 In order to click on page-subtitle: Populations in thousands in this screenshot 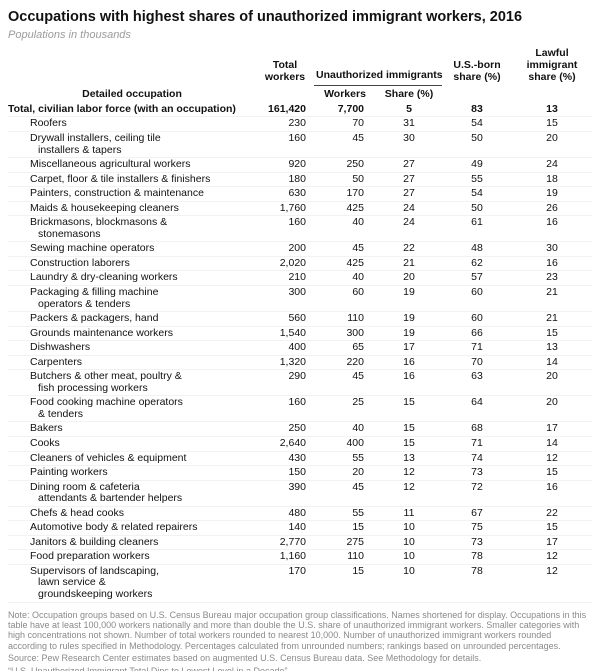, I will do `click(69, 35)`.